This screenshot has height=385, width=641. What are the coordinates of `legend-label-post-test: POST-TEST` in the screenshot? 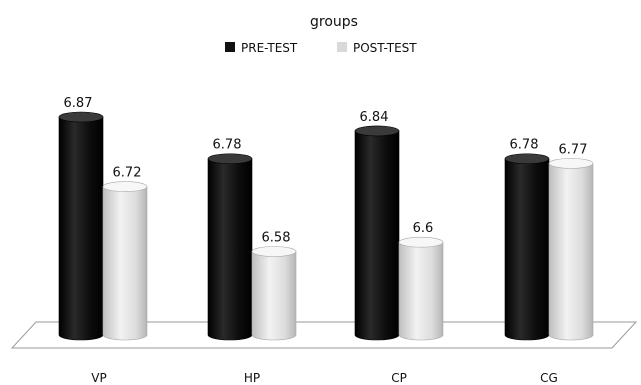 It's located at (385, 48).